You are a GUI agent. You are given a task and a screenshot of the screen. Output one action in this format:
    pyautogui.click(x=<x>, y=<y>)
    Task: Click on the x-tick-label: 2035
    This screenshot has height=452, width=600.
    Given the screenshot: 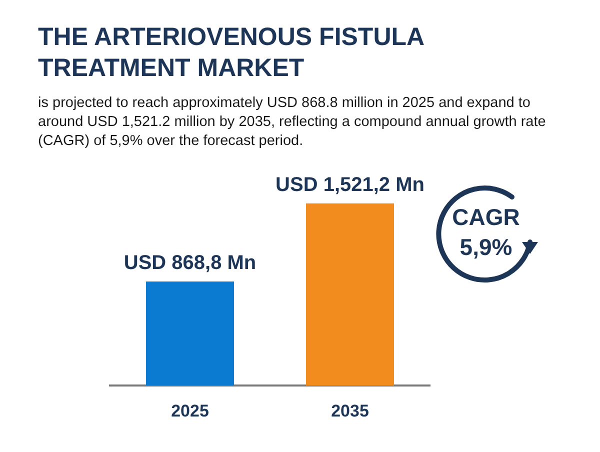 What is the action you would take?
    pyautogui.click(x=350, y=410)
    